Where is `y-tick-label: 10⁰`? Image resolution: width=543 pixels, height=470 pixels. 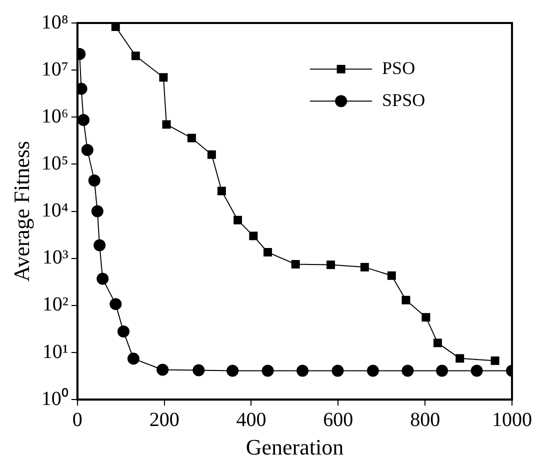 y-tick-label: 10⁰ is located at coordinates (54, 398).